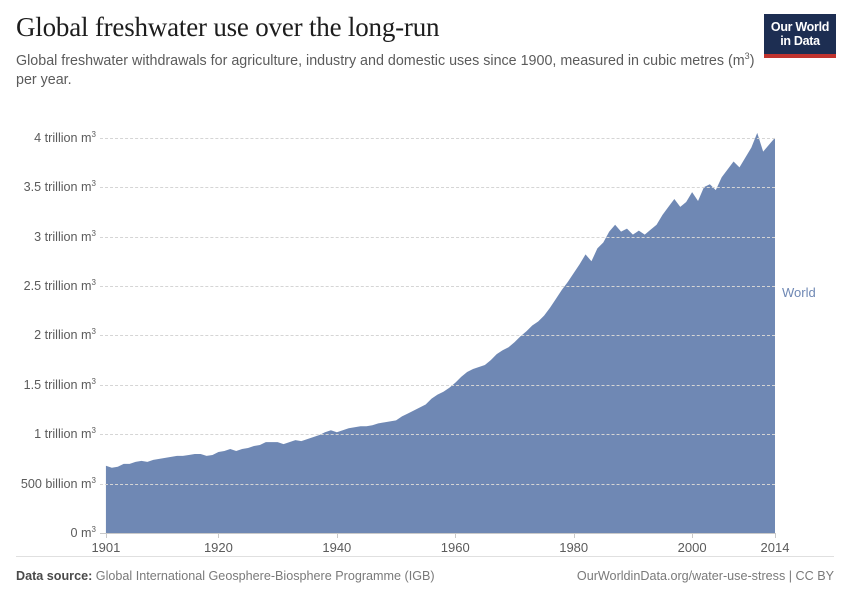 This screenshot has height=600, width=850. What do you see at coordinates (800, 27) in the screenshot?
I see `logo-line-1: Our World` at bounding box center [800, 27].